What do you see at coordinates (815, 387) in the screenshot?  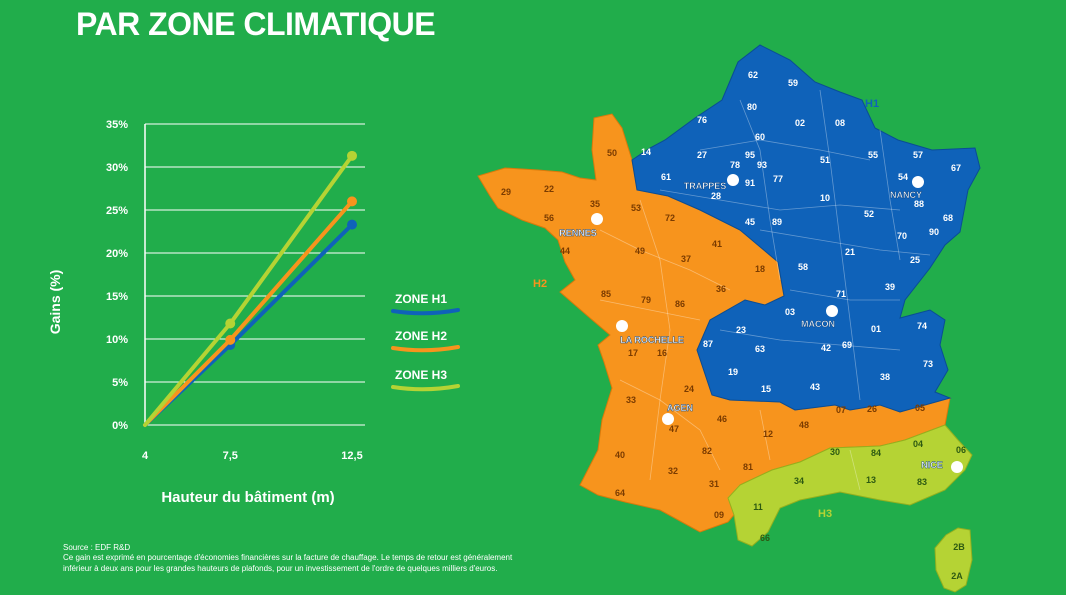 I see `department-label: 43` at bounding box center [815, 387].